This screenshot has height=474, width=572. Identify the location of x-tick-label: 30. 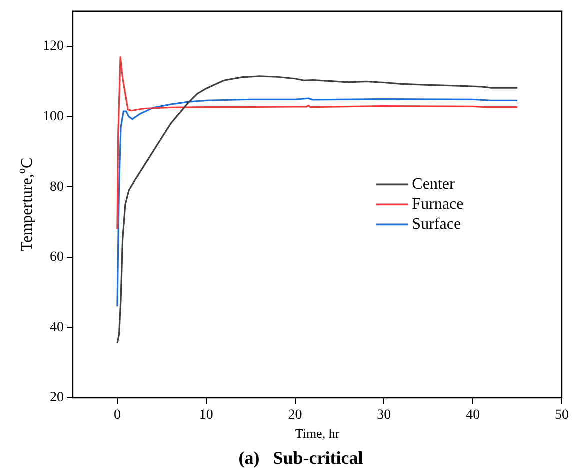
(384, 416).